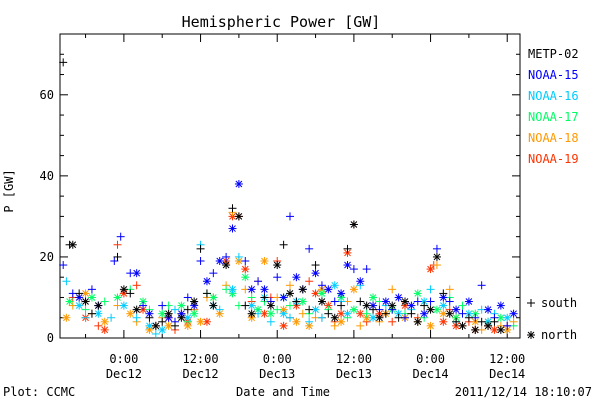 The width and height of the screenshot is (600, 404). I want to click on y-tick-label: 40, so click(47, 176).